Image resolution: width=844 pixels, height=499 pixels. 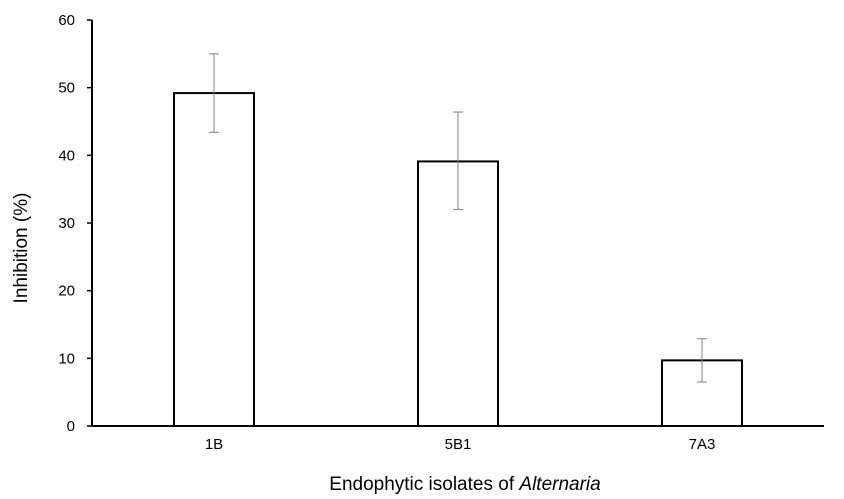 I want to click on y-axis-title: Inhibition (%), so click(x=21, y=248).